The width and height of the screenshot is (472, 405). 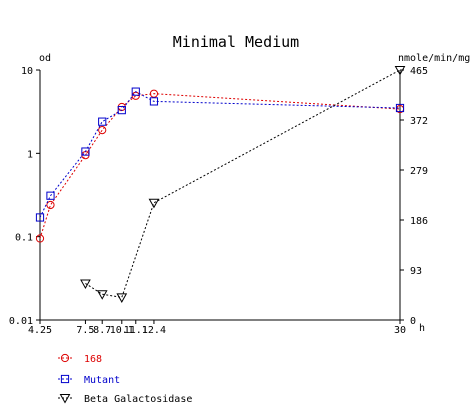 What do you see at coordinates (400, 330) in the screenshot?
I see `x-tick-label: 30` at bounding box center [400, 330].